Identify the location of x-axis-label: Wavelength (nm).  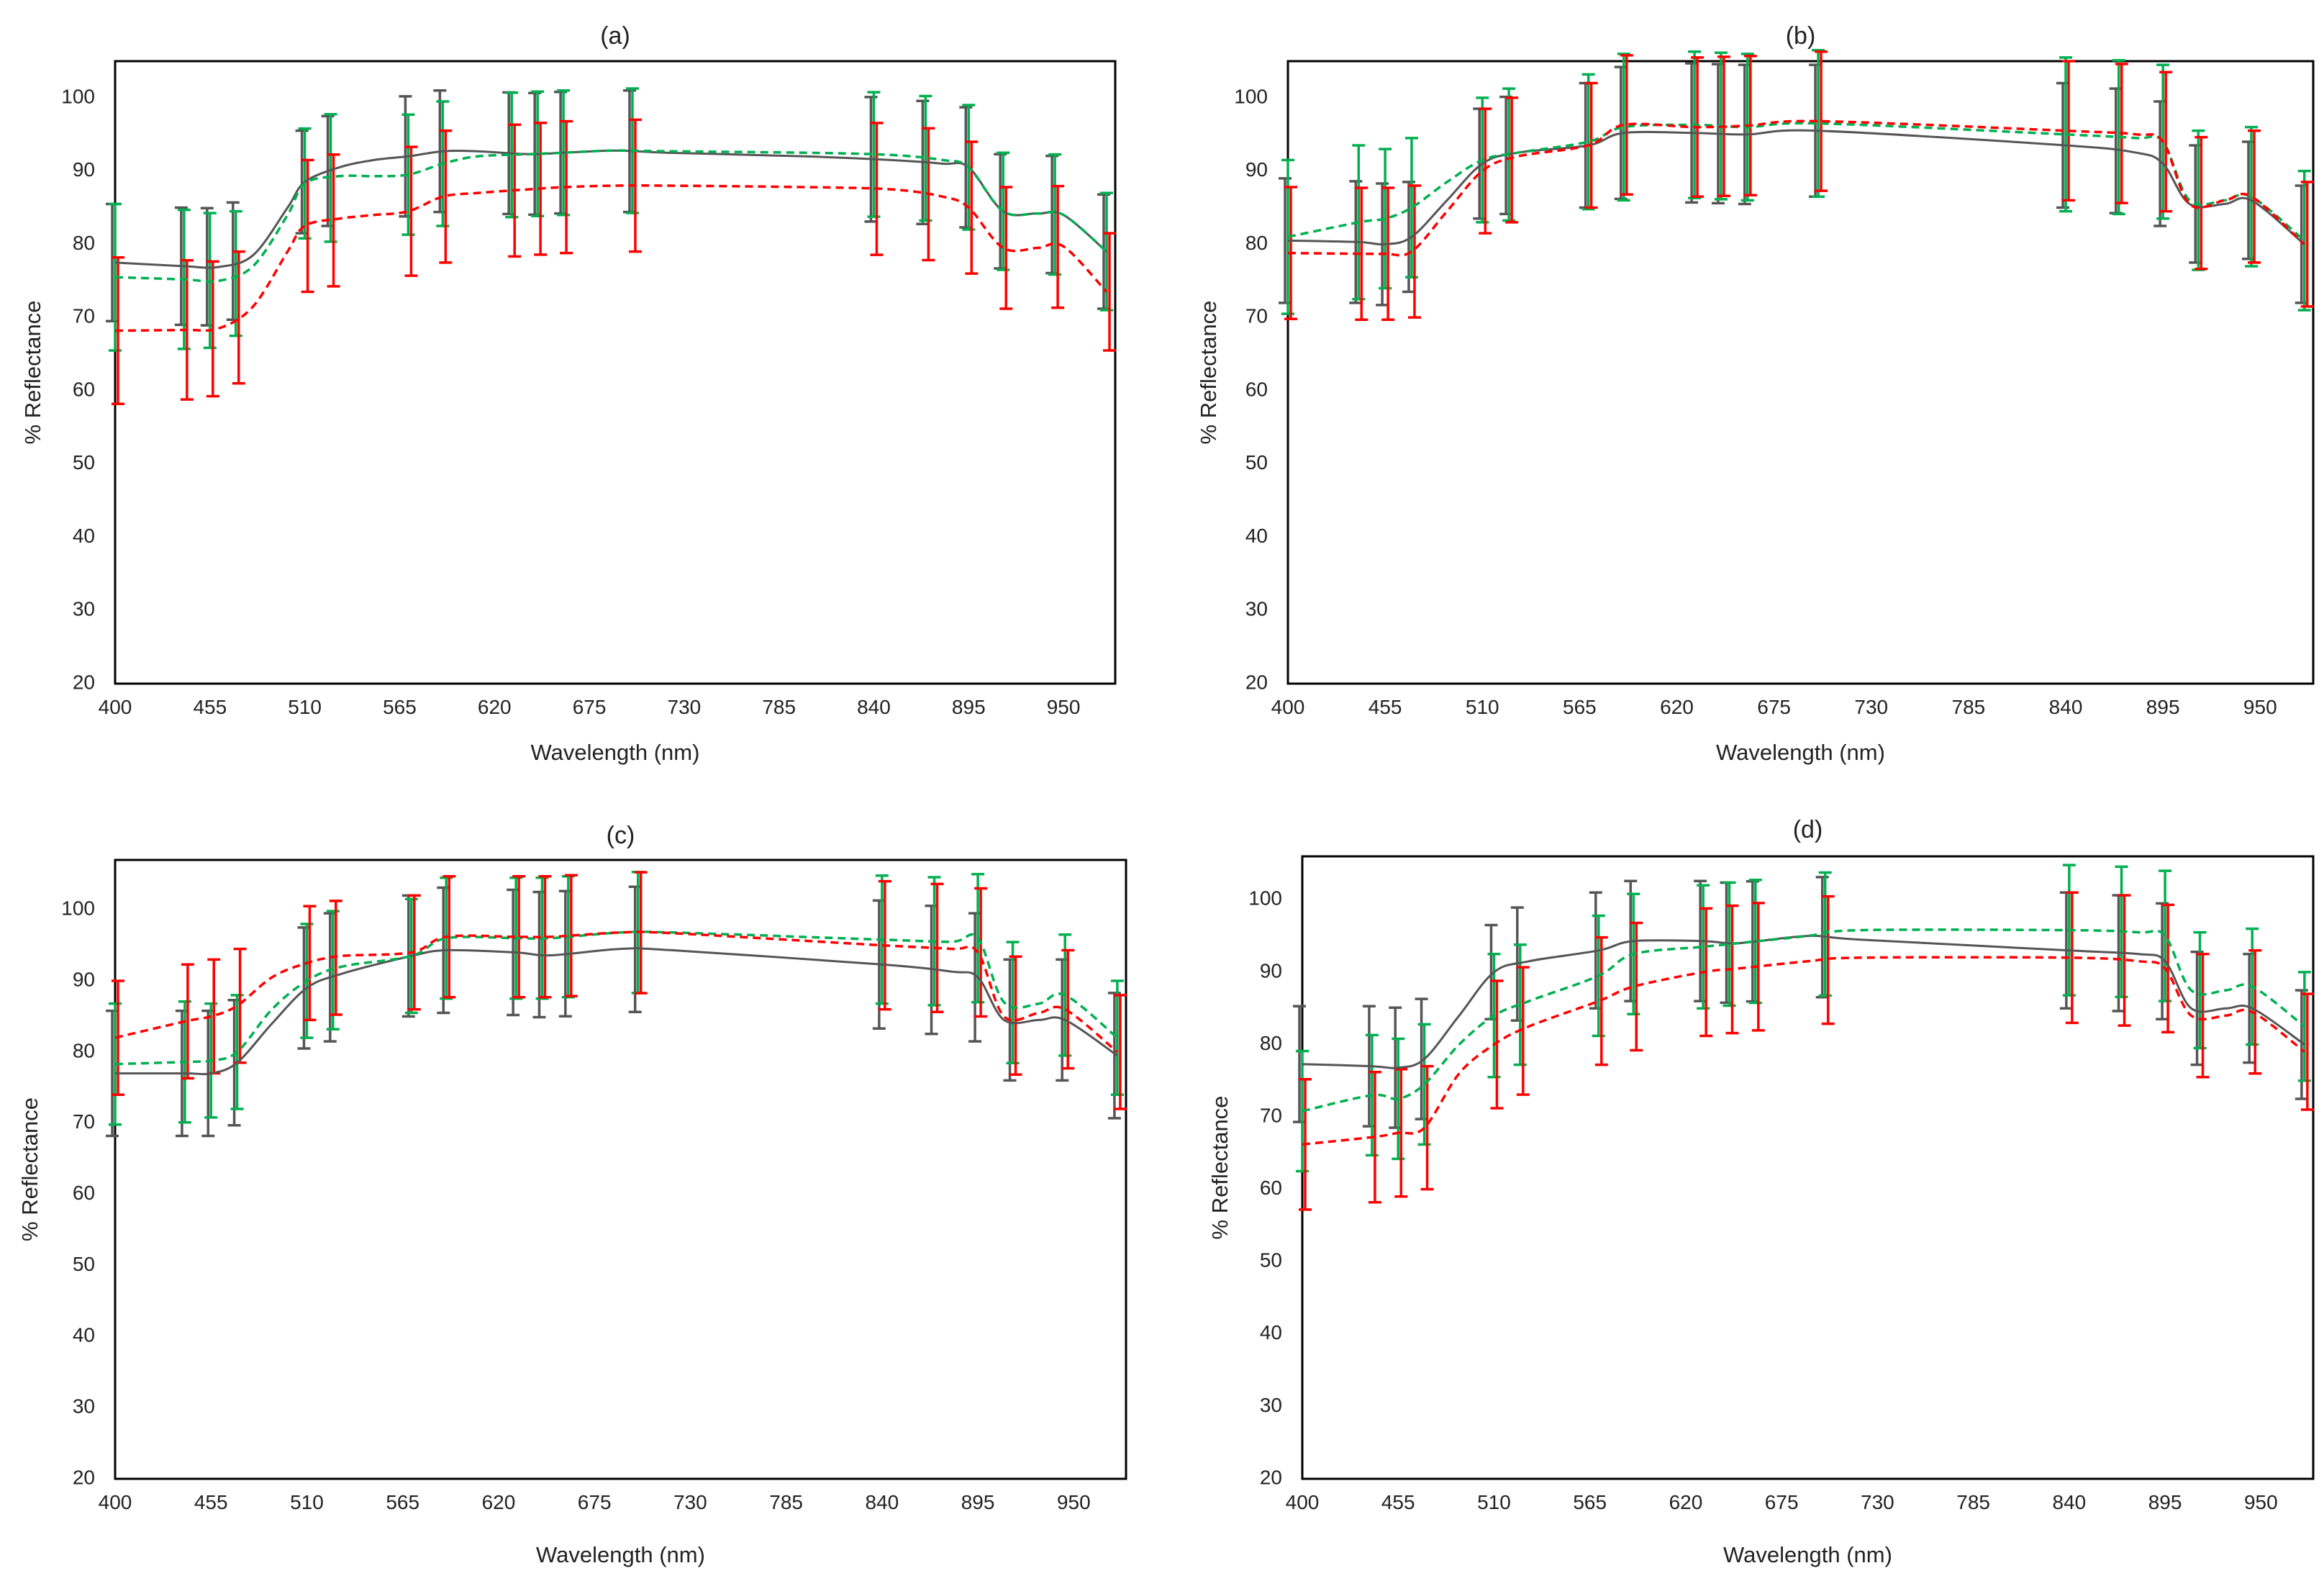
(615, 752).